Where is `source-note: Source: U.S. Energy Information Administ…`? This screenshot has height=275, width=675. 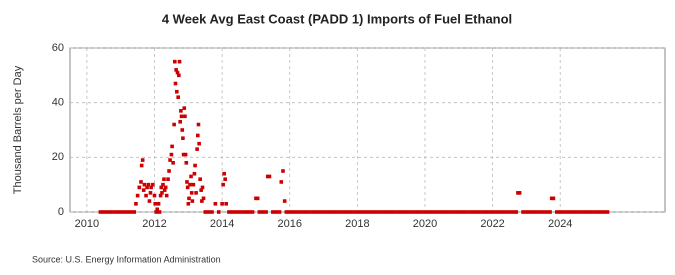
source-note: Source: U.S. Energy Information Administ… is located at coordinates (126, 259).